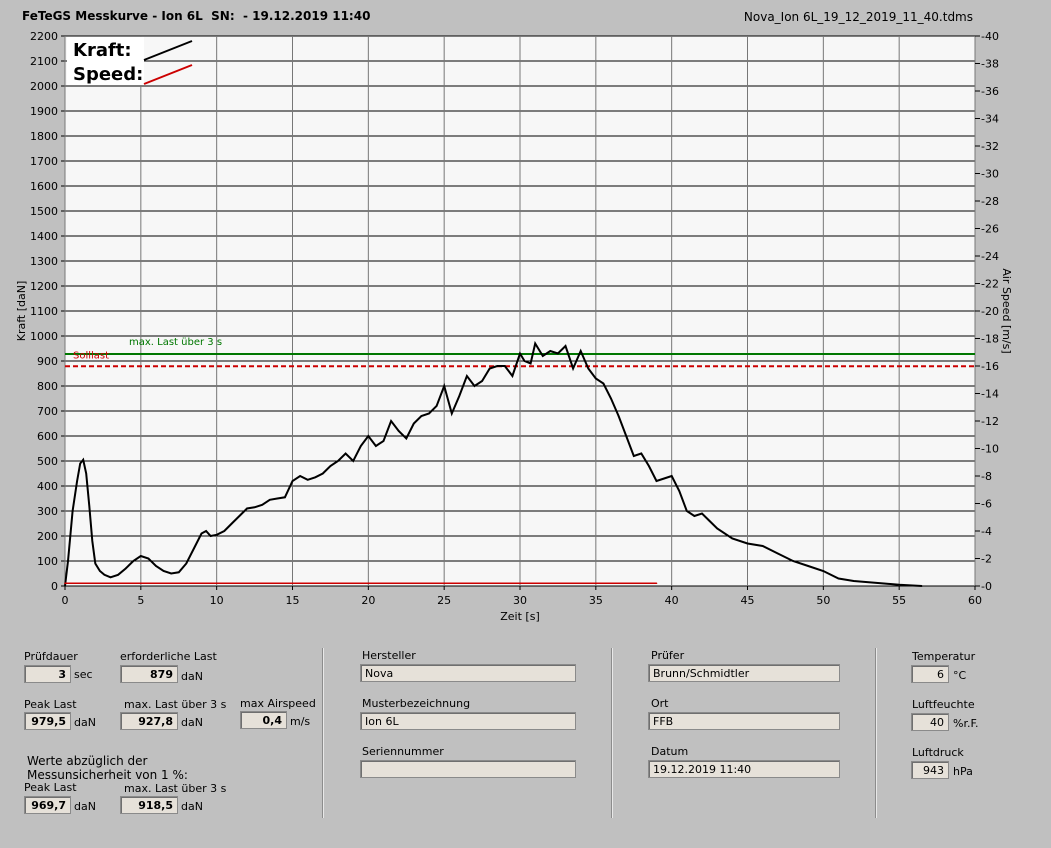 Image resolution: width=1051 pixels, height=848 pixels. Describe the element at coordinates (744, 673) in the screenshot. I see `pruefer-field: Brunn/Schmidtler` at that location.